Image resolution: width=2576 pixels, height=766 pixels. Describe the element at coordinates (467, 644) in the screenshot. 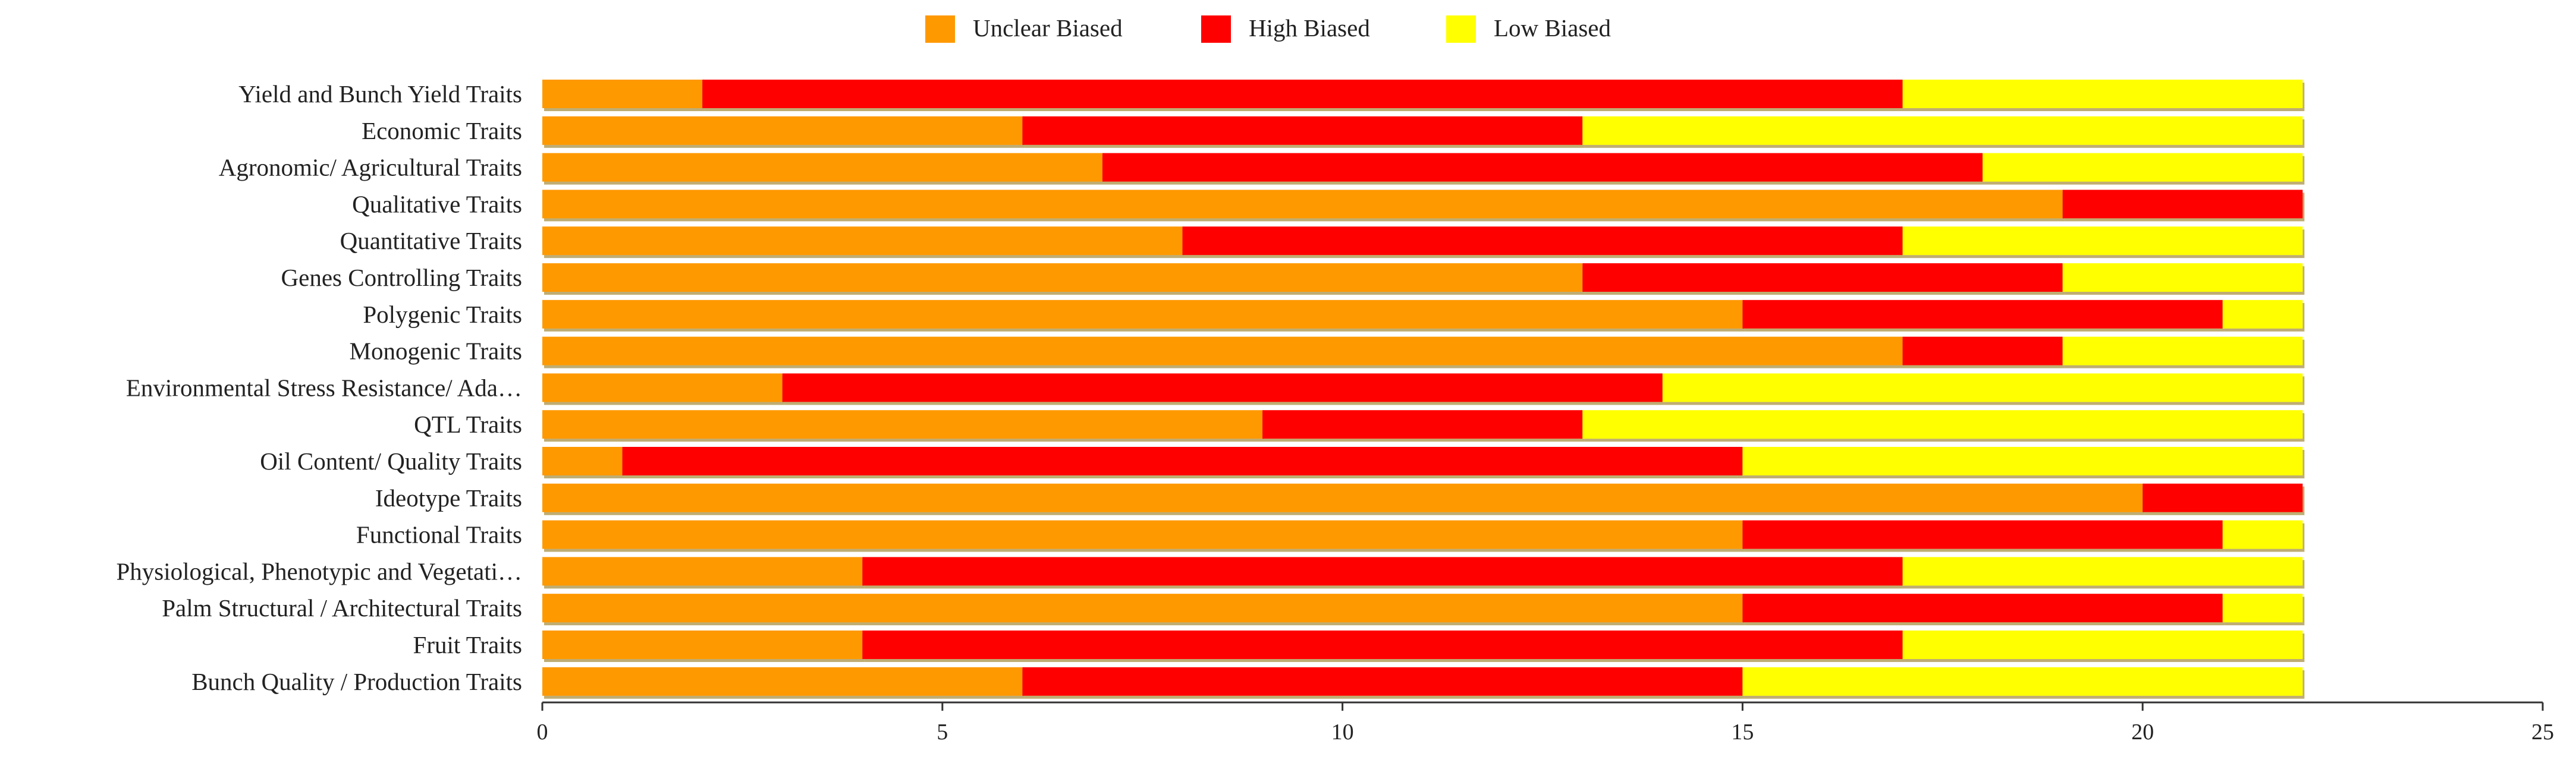

I see `category-label: Fruit Traits` at that location.